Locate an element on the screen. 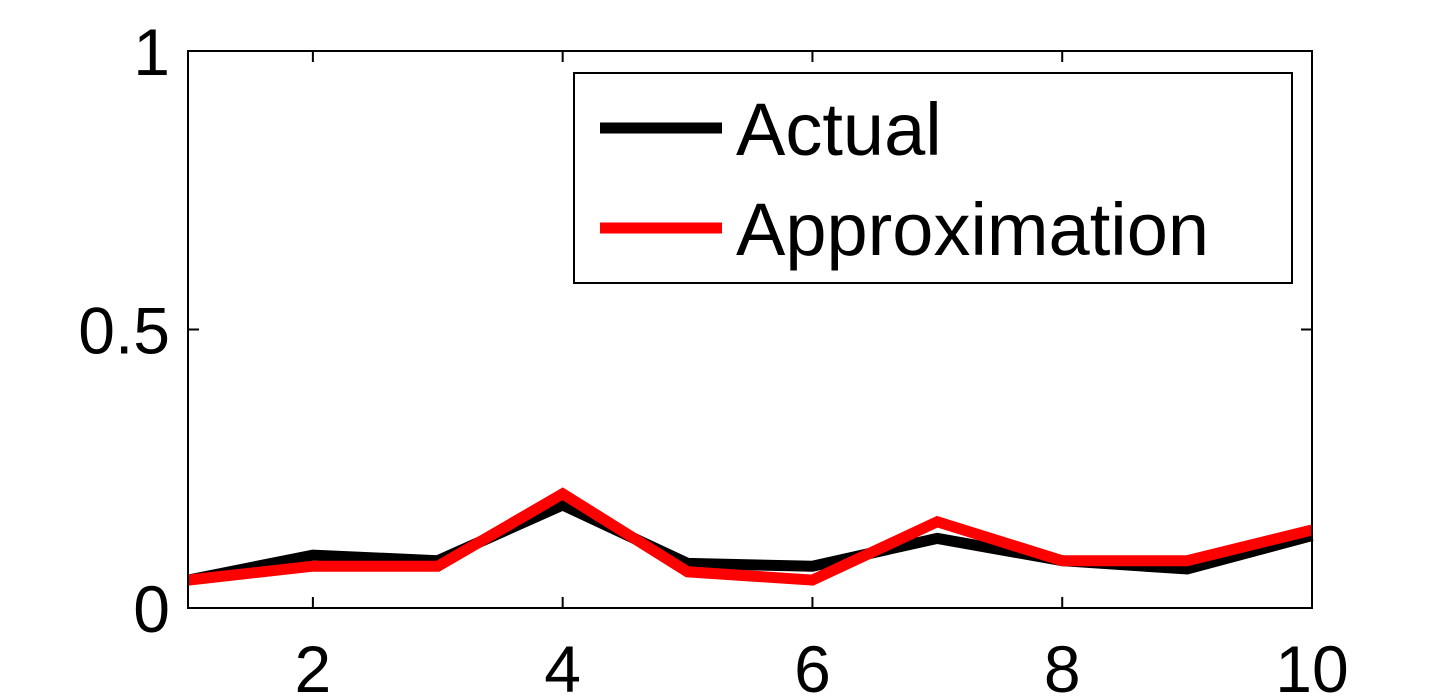 Image resolution: width=1450 pixels, height=697 pixels. x-tick-label: 4 is located at coordinates (562, 664).